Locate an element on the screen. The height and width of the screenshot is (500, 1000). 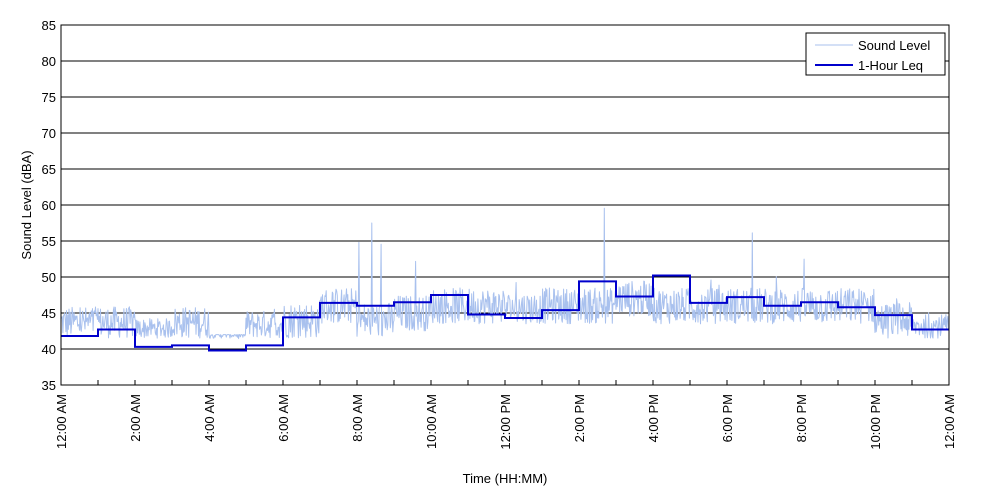
y-tick-label: 60 is located at coordinates (49, 205).